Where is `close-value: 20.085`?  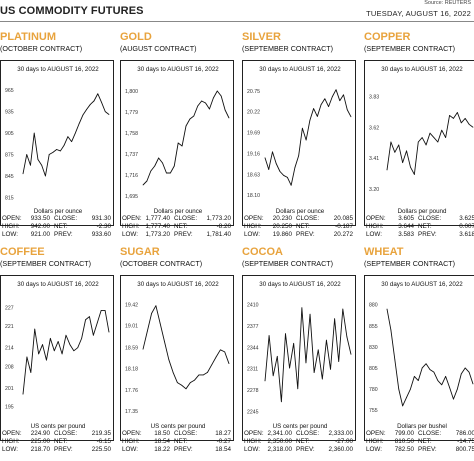 close-value: 20.085 is located at coordinates (343, 218).